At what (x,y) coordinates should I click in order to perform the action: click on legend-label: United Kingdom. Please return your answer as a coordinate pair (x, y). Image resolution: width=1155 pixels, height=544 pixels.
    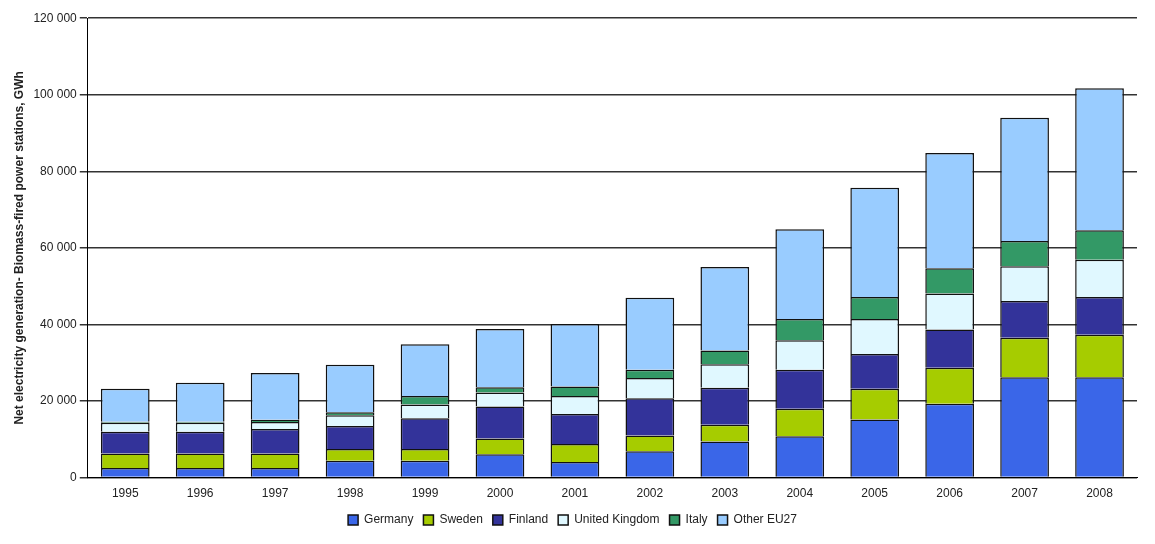
    Looking at the image, I should click on (617, 519).